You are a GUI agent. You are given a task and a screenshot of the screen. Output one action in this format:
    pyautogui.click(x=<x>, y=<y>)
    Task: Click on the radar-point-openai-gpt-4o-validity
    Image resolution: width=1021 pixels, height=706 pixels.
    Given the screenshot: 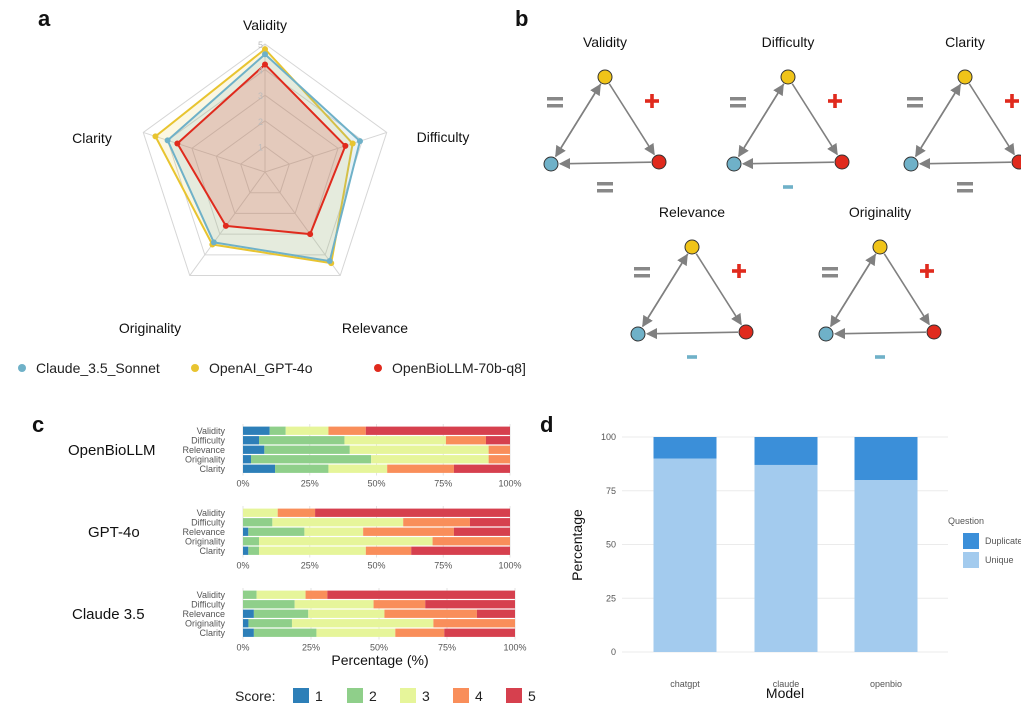 What is the action you would take?
    pyautogui.click(x=265, y=49)
    